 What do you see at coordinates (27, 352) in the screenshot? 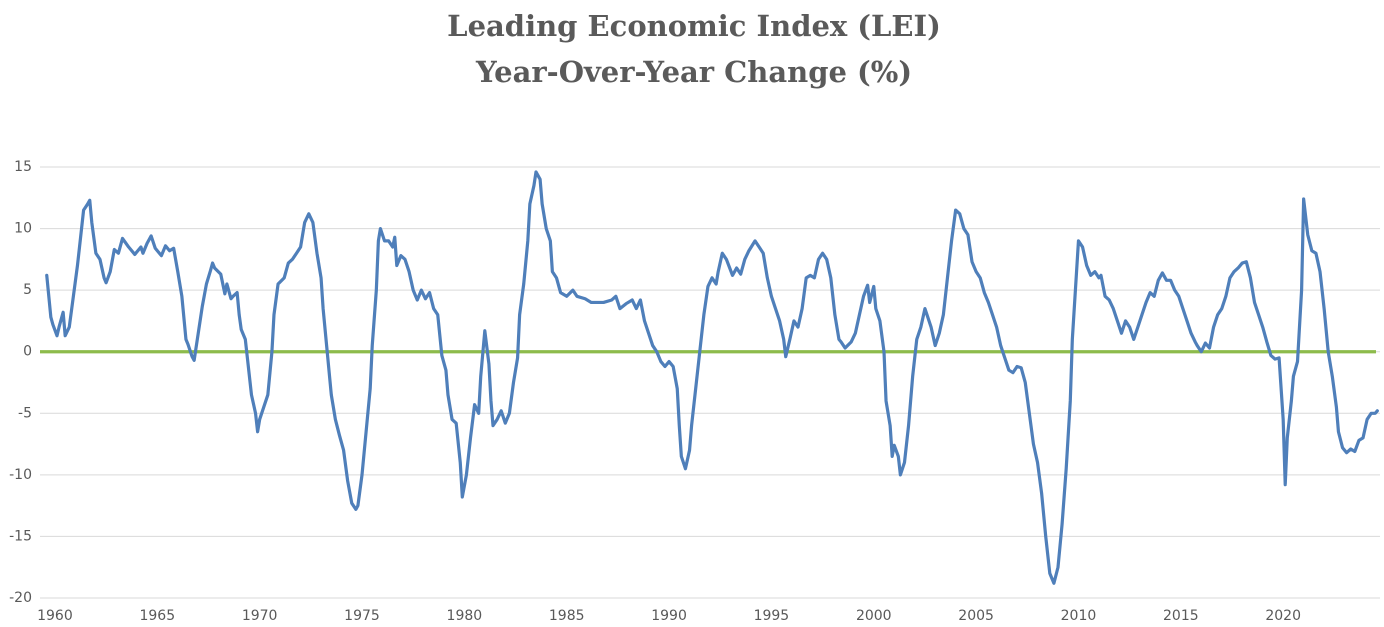
I see `y-tick-label: 0` at bounding box center [27, 352].